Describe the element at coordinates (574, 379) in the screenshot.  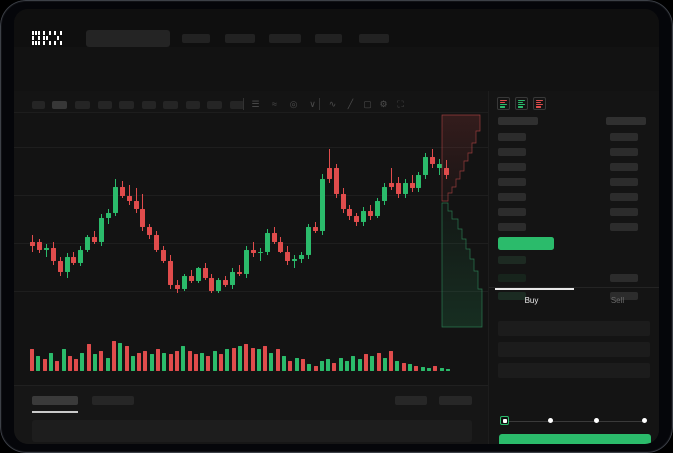
I see `order-form` at that location.